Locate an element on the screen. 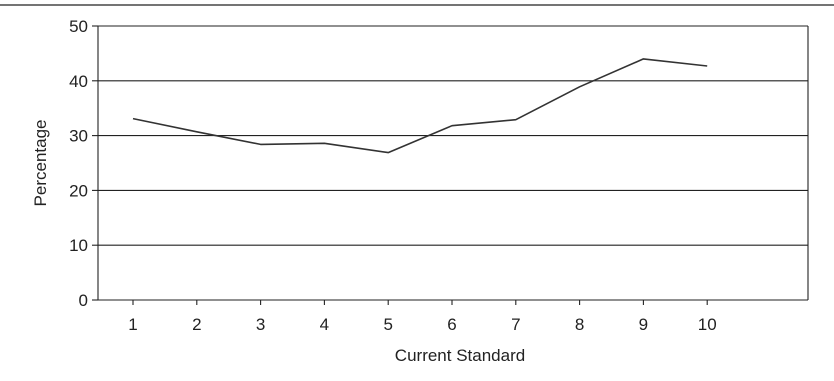 The image size is (834, 381). x-tick-label: 2 is located at coordinates (196, 324).